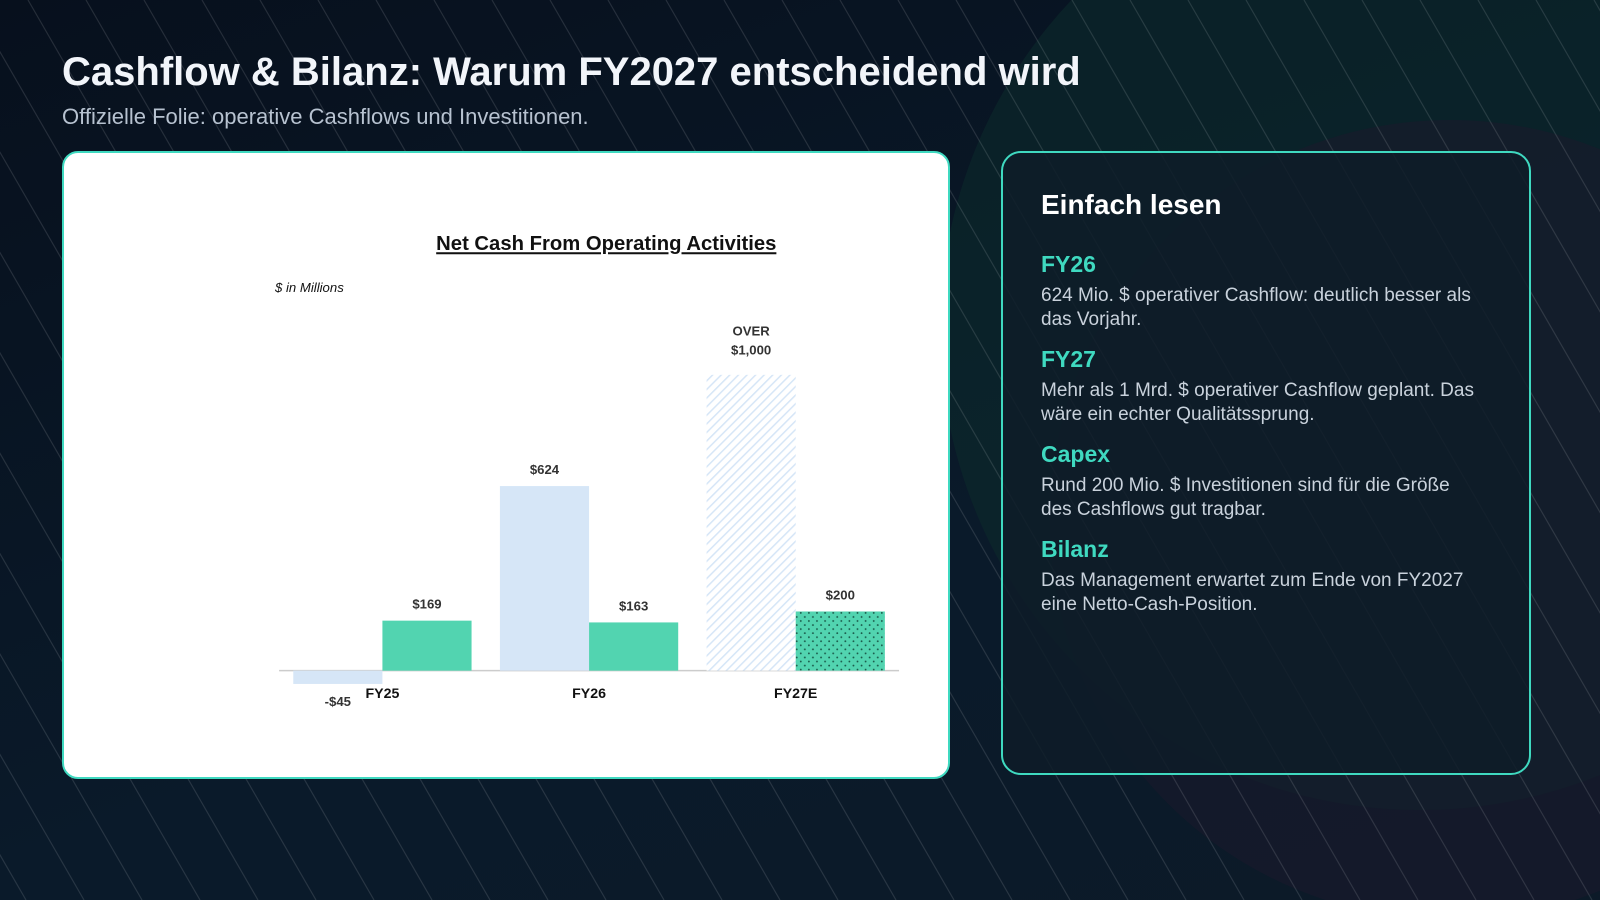 The image size is (1600, 900). I want to click on value-label: $1,000, so click(751, 350).